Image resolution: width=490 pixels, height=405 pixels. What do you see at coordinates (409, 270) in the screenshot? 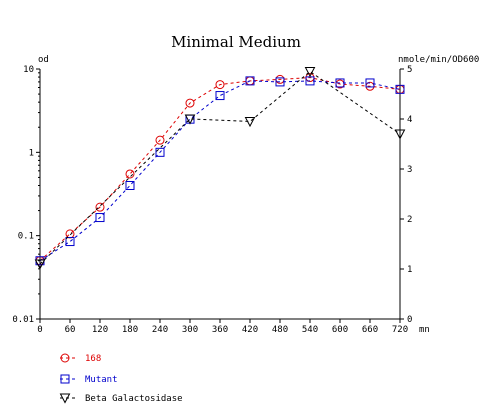
I see `y-right-tick-label: 1` at bounding box center [409, 270].